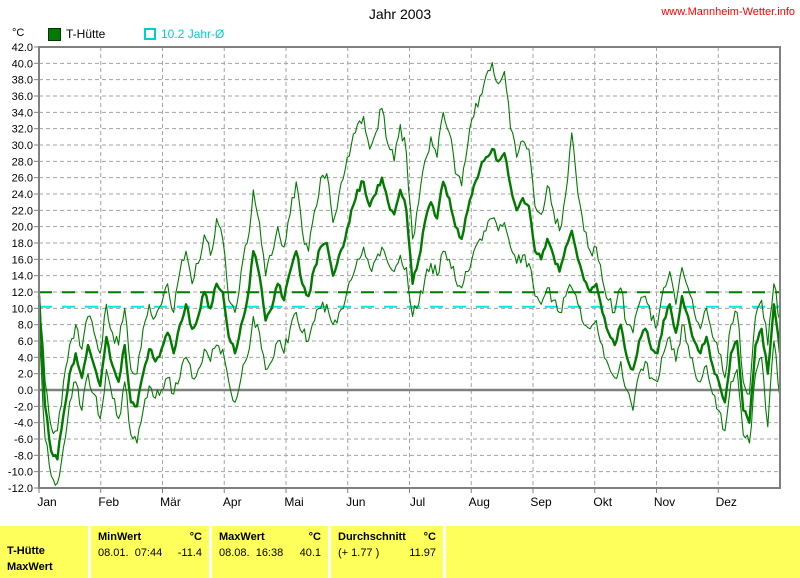 This screenshot has height=578, width=800. Describe the element at coordinates (22, 97) in the screenshot. I see `y-axis-tick-label: 36.0` at that location.